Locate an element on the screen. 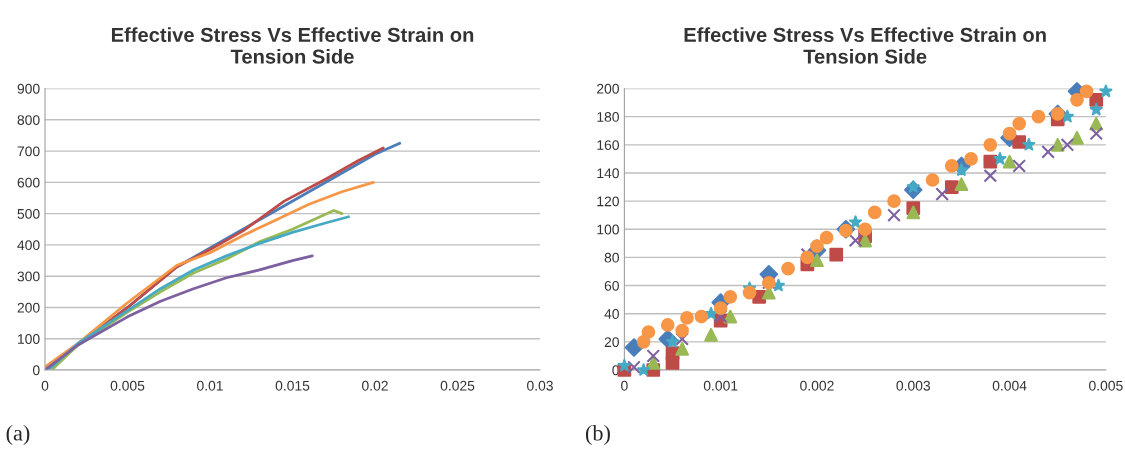 The width and height of the screenshot is (1125, 454). x-tick-label: 0.002 is located at coordinates (817, 385).